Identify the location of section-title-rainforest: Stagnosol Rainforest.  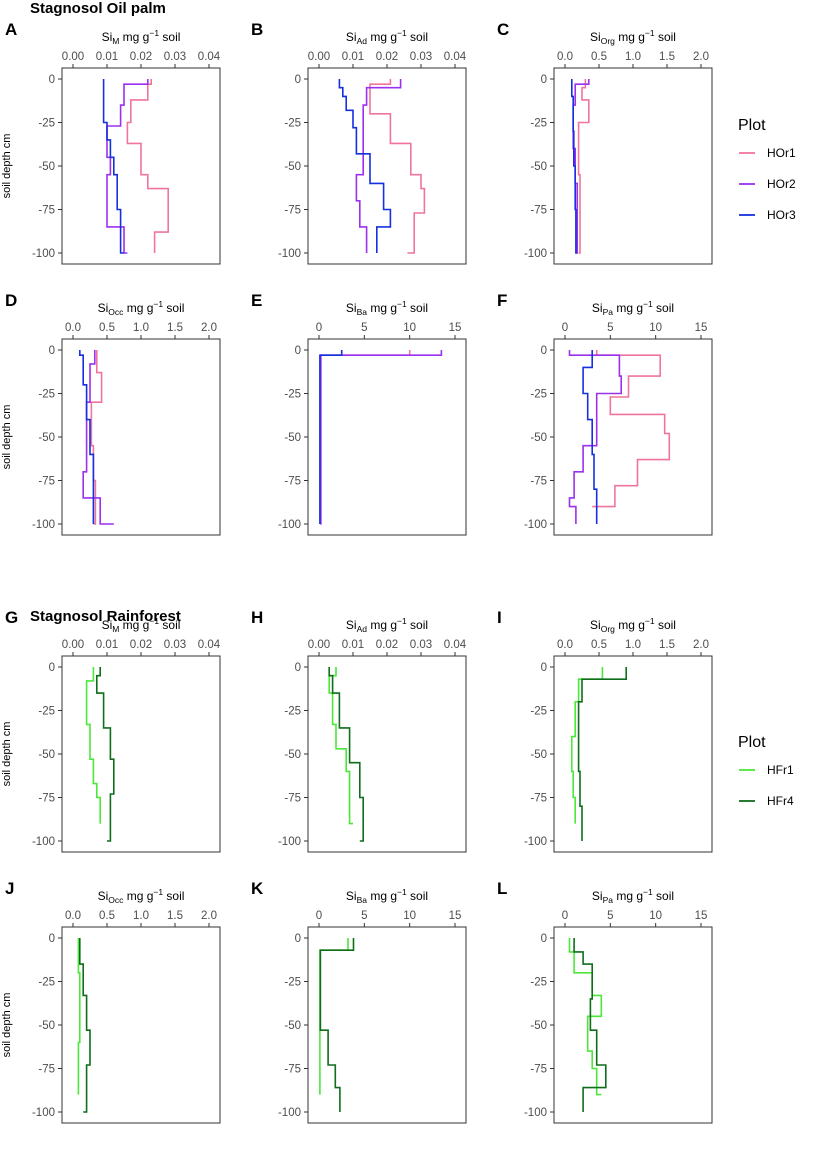
(105, 616).